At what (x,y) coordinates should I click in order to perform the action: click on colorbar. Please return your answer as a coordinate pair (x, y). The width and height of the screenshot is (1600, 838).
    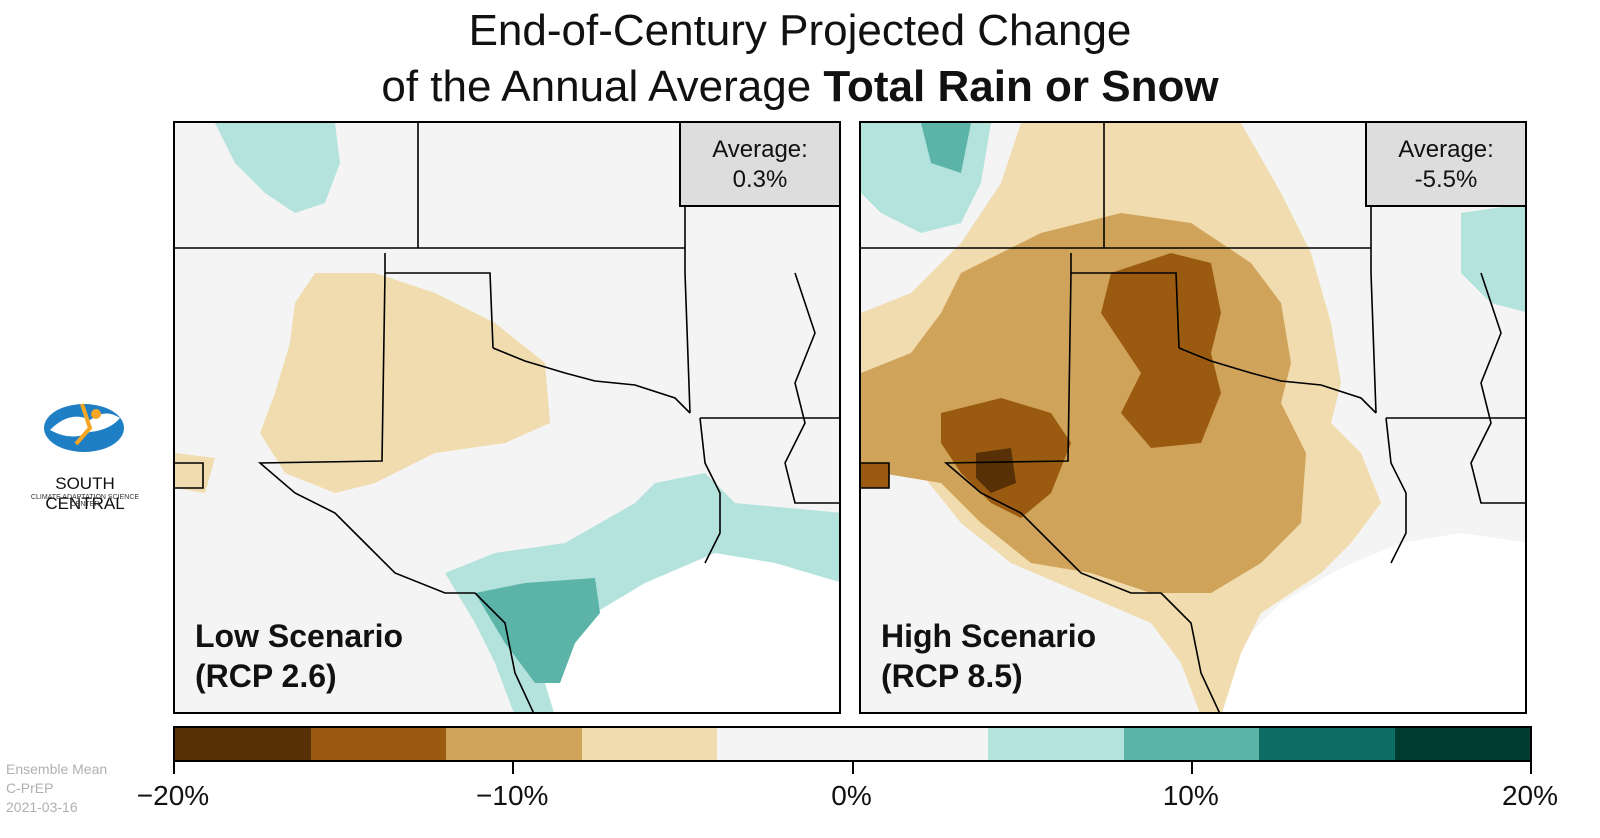
    Looking at the image, I should click on (852, 744).